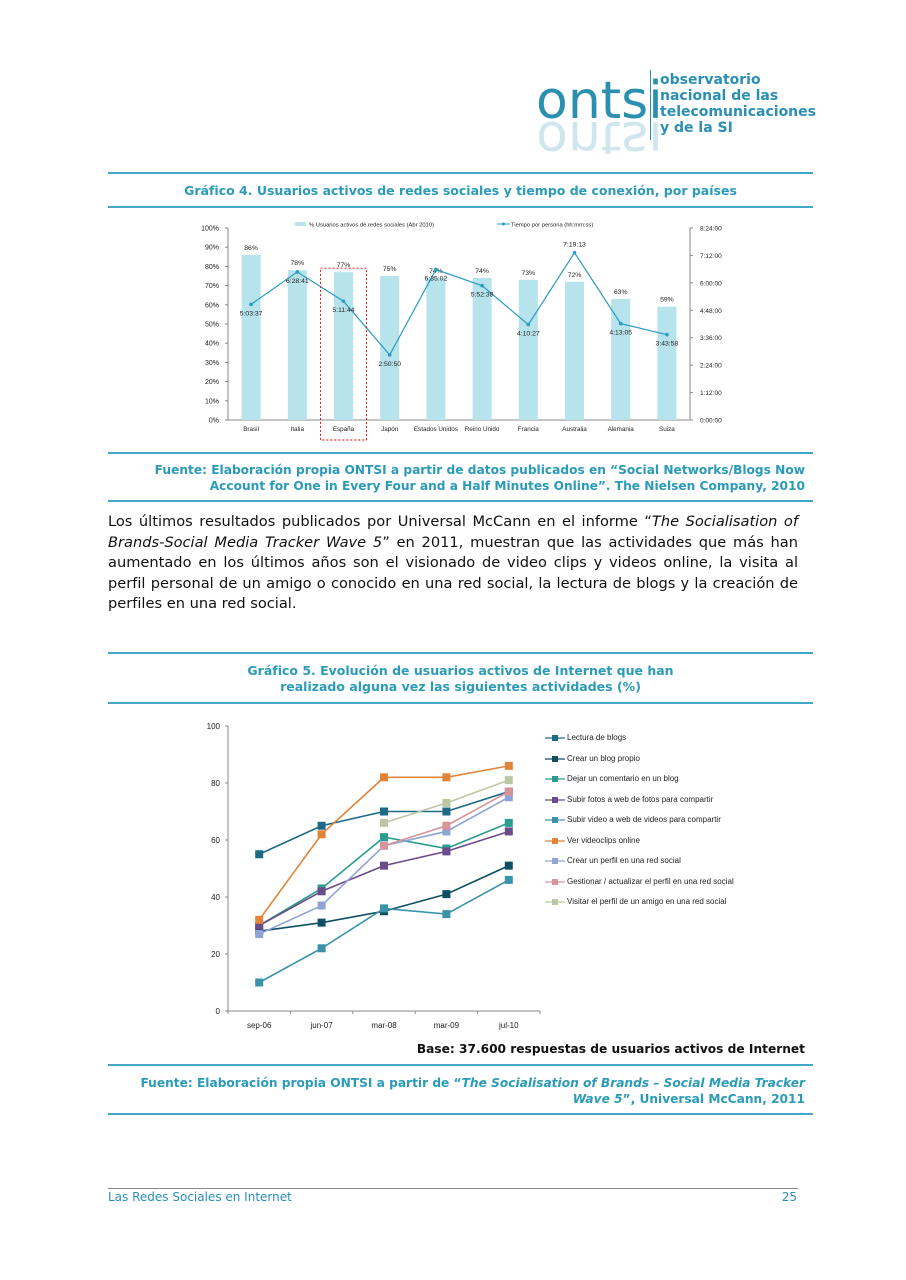 This screenshot has width=906, height=1280. What do you see at coordinates (640, 764) in the screenshot?
I see `legend-item: Crear un blog propio` at bounding box center [640, 764].